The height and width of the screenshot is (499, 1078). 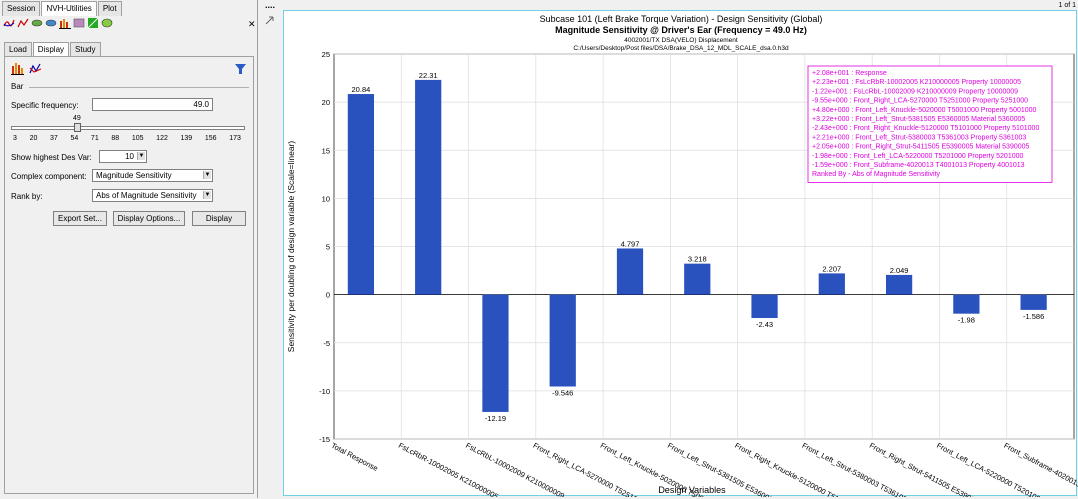 What do you see at coordinates (77, 118) in the screenshot?
I see `slider-current-label: 49` at bounding box center [77, 118].